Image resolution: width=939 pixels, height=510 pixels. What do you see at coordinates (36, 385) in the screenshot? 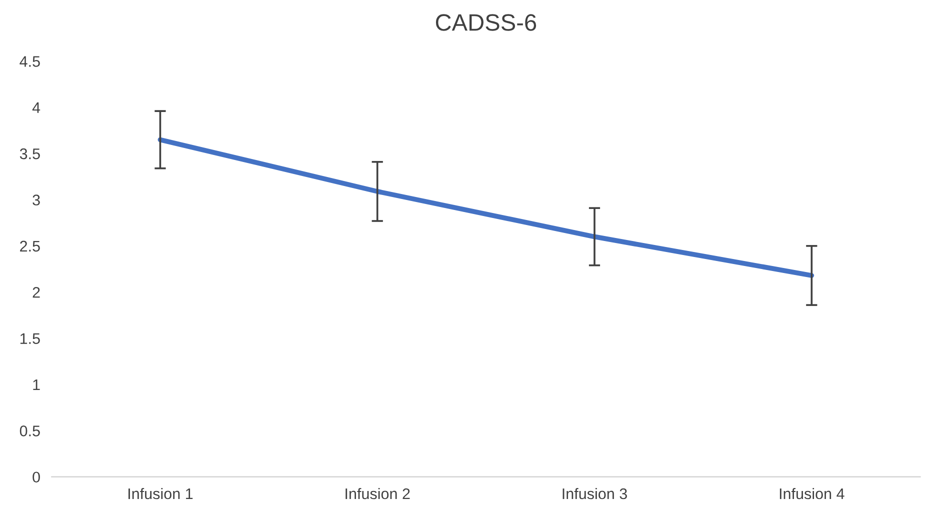
I see `y-tick-label: 1` at bounding box center [36, 385].